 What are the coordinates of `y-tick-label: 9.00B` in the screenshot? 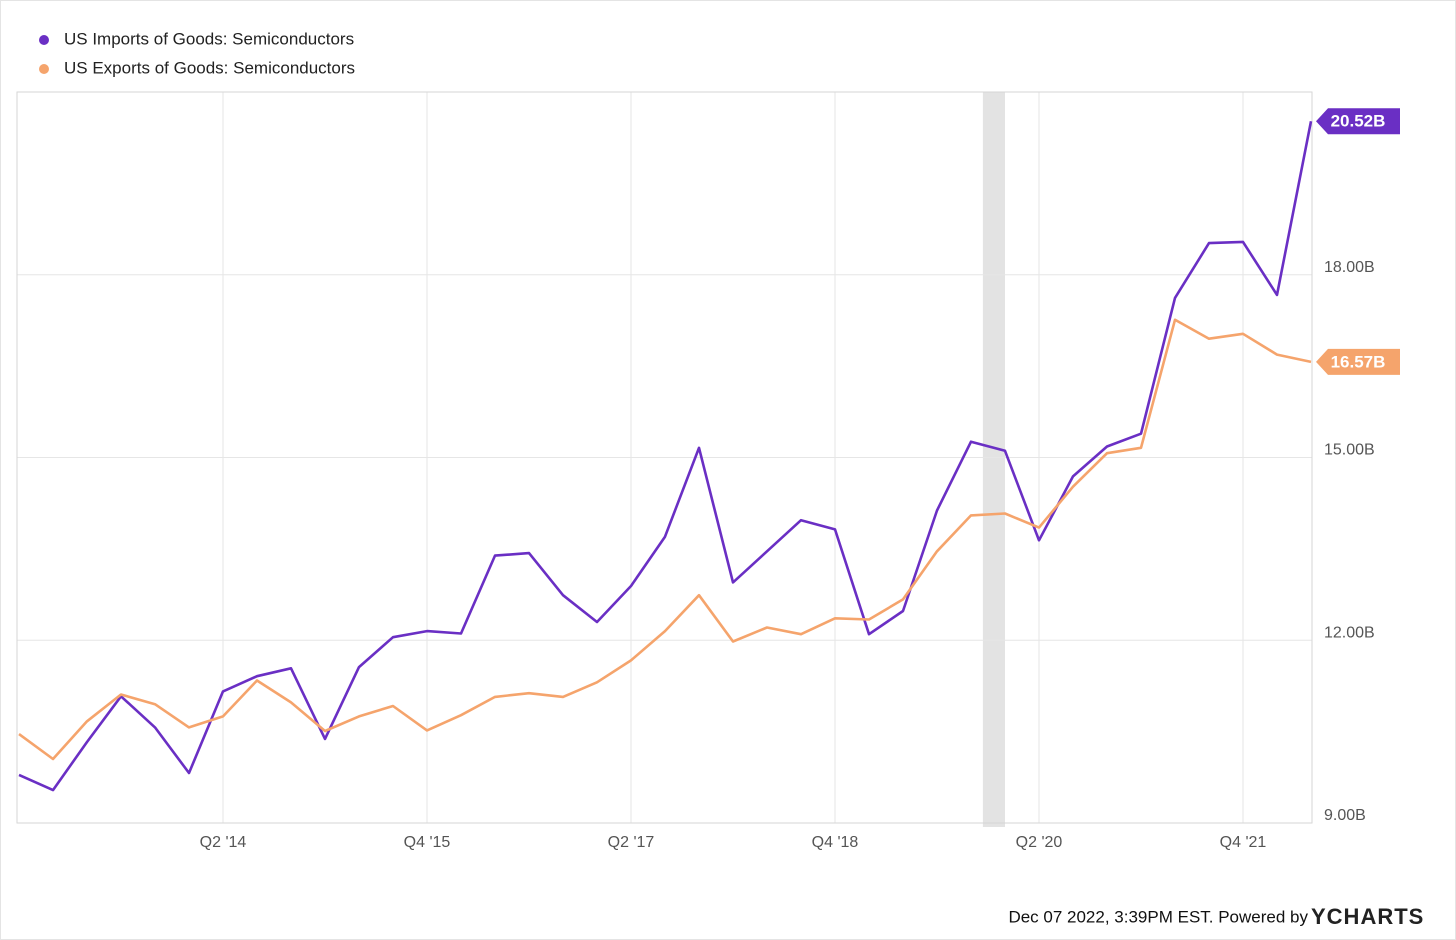 It's located at (1345, 815).